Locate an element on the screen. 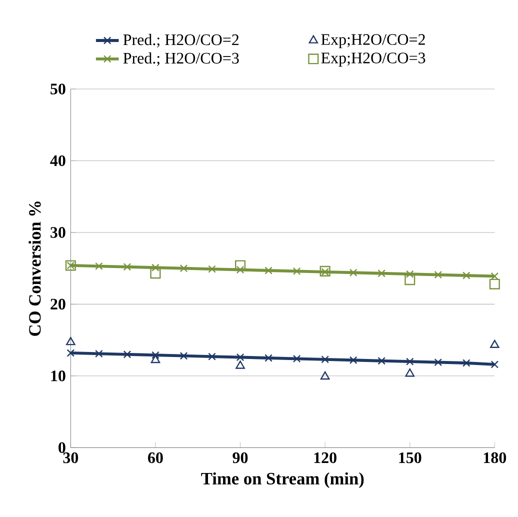 Image resolution: width=518 pixels, height=517 pixels. x-tick-label: 150 is located at coordinates (410, 458).